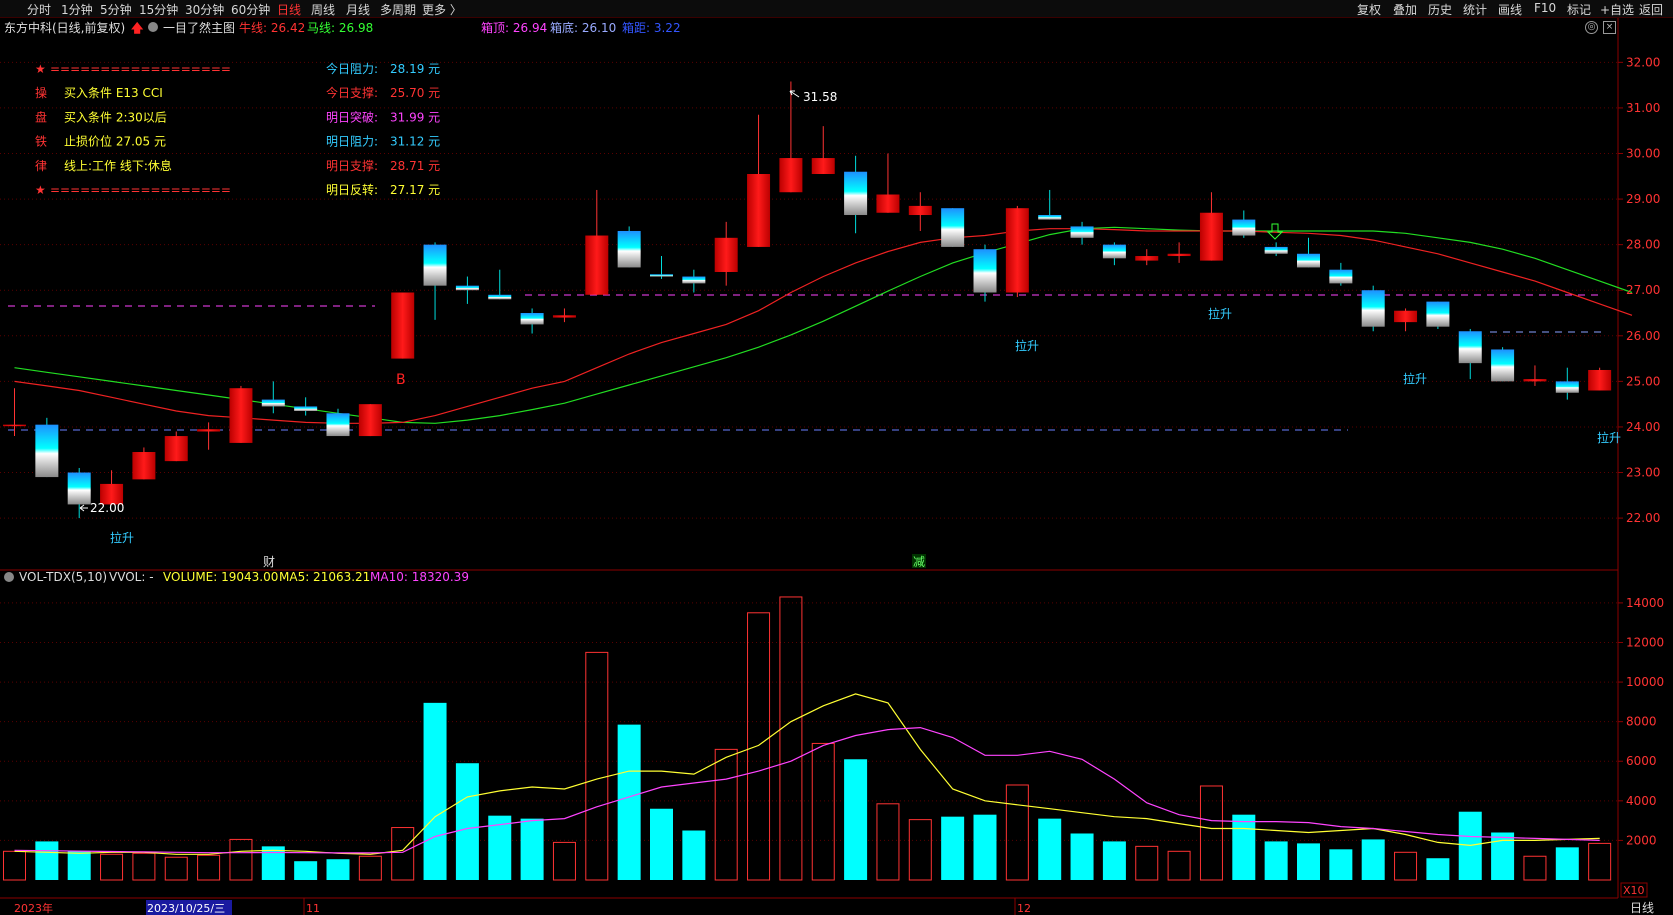  Describe the element at coordinates (41, 116) in the screenshot. I see `rule-tag: 盘` at that location.